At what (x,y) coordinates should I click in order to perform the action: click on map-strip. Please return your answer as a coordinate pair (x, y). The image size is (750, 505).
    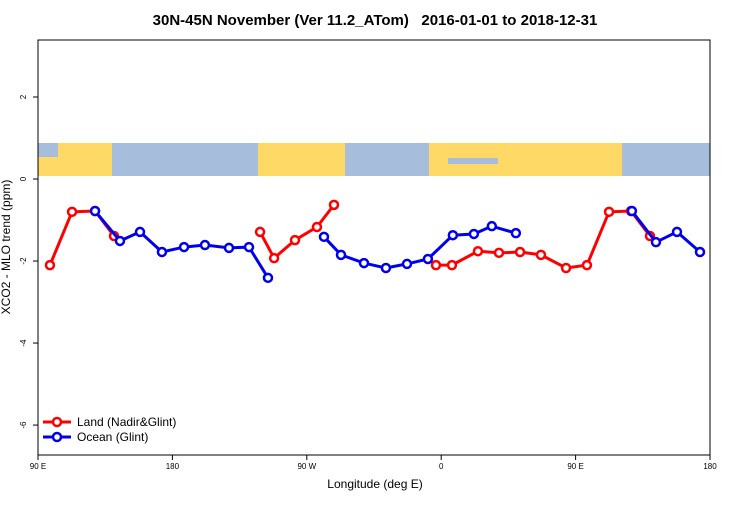
    Looking at the image, I should click on (374, 159).